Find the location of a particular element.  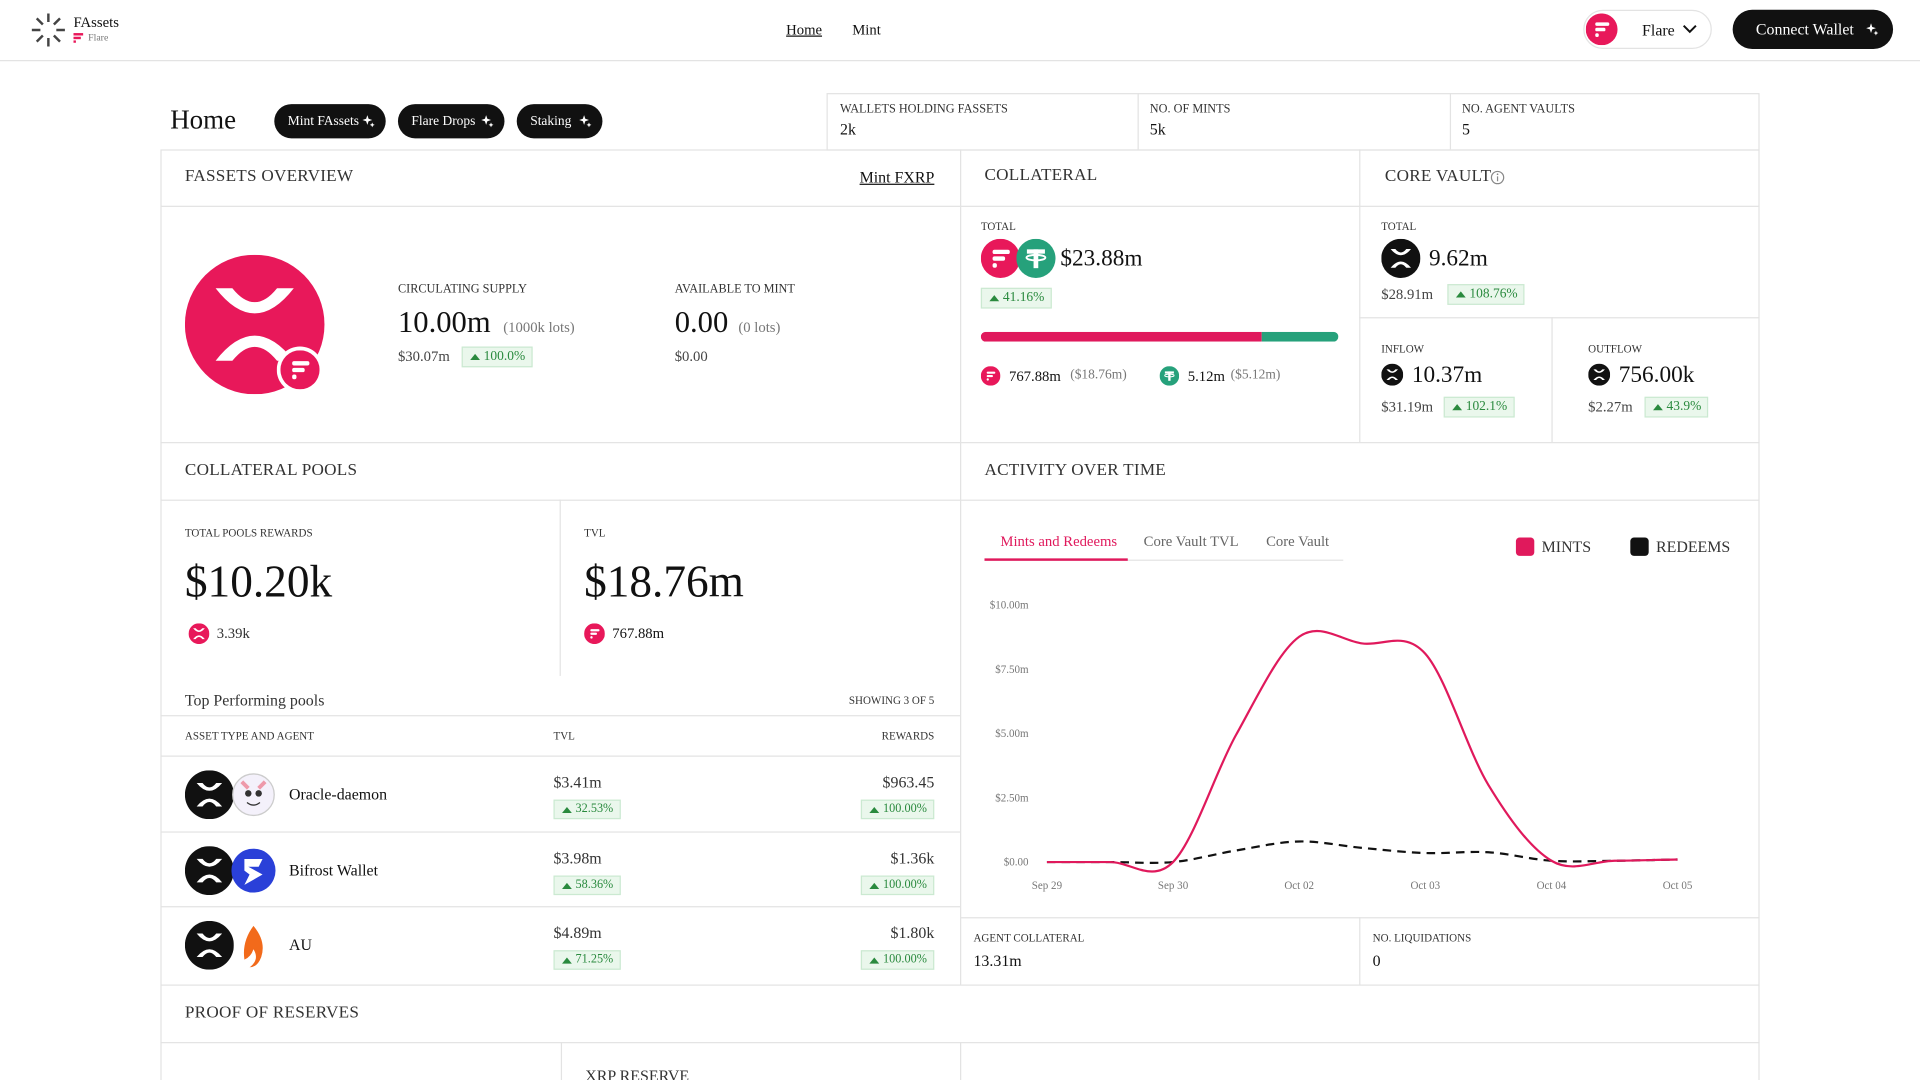

collateral-bar is located at coordinates (1159, 336).